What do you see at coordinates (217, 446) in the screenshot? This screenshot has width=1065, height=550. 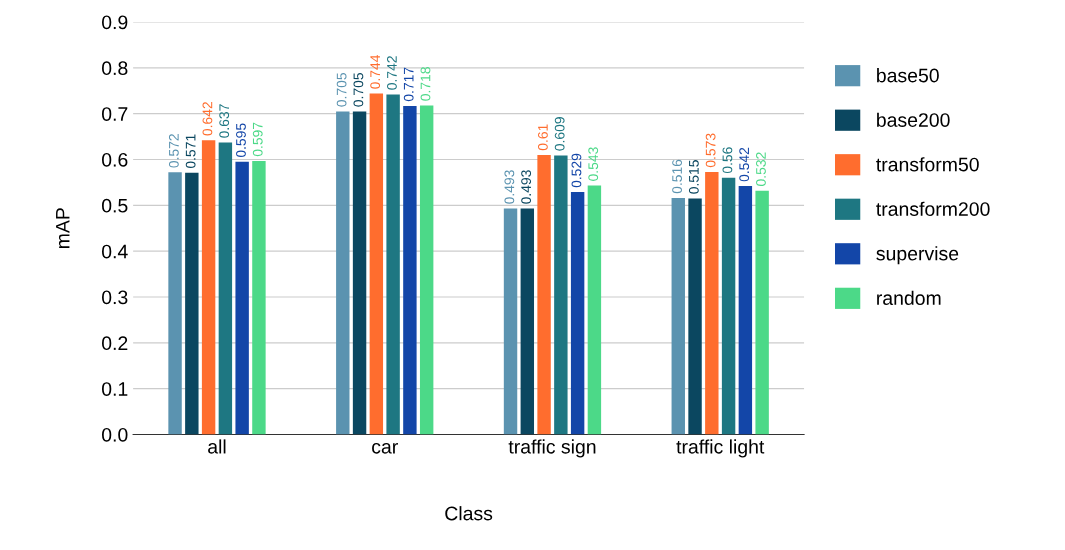 I see `x-tick-label: all` at bounding box center [217, 446].